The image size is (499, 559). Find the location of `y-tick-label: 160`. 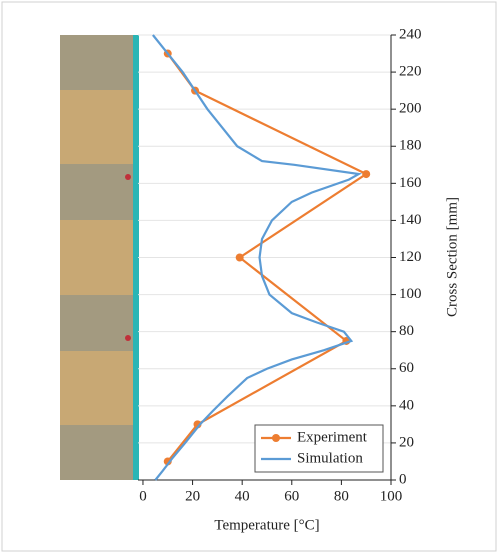

y-tick-label: 160 is located at coordinates (410, 183).